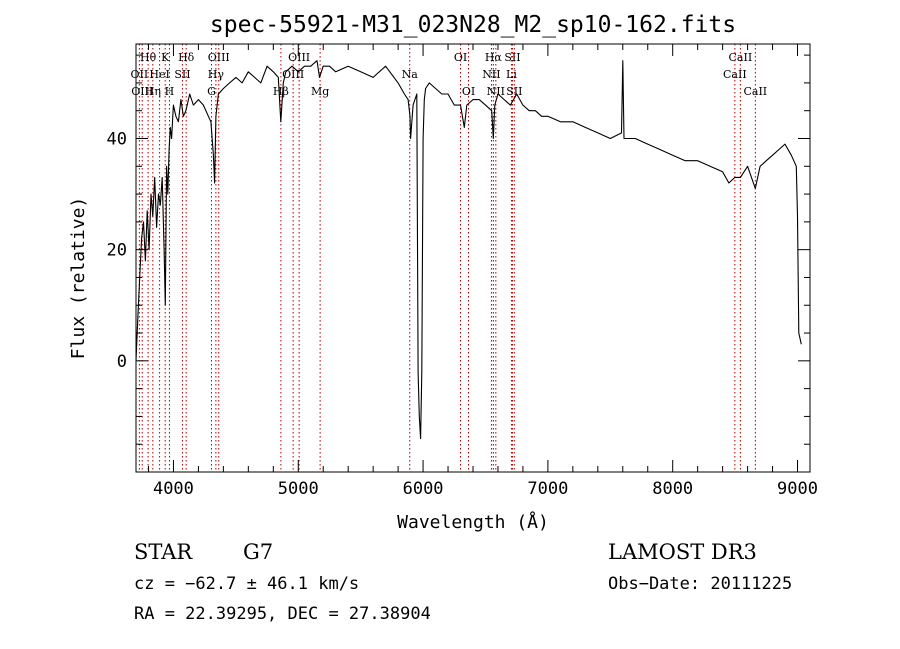 Image resolution: width=900 pixels, height=649 pixels. Describe the element at coordinates (117, 139) in the screenshot. I see `y-tick-label: 40` at that location.